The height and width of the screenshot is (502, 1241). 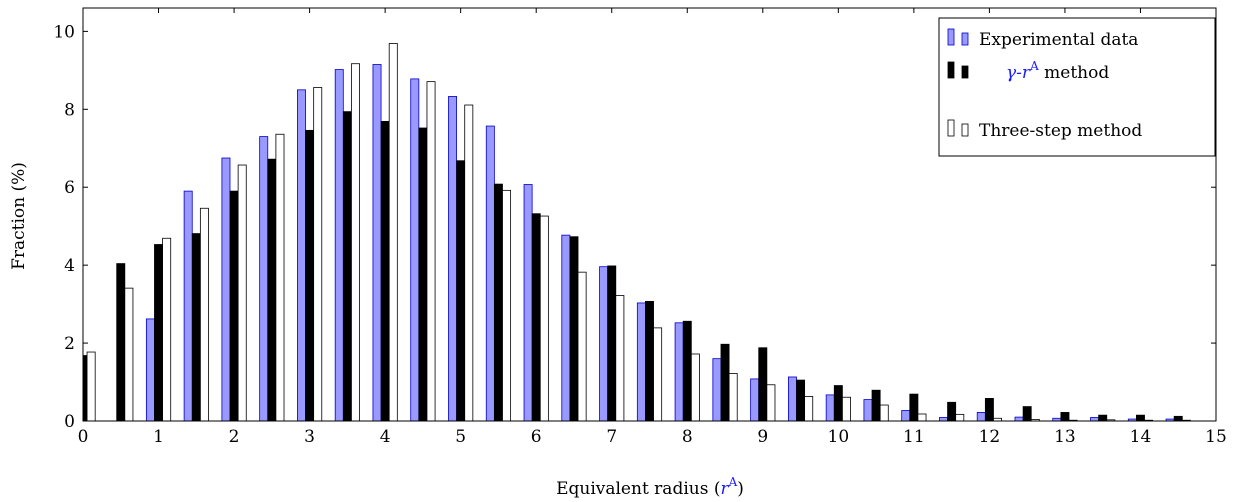 I want to click on x-tick-label-0: 0, so click(x=83, y=437).